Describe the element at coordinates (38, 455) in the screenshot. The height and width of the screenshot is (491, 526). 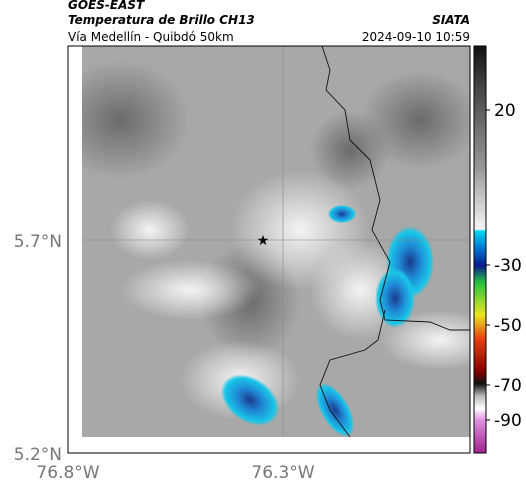
I see `lat-label: 5.2°N` at that location.